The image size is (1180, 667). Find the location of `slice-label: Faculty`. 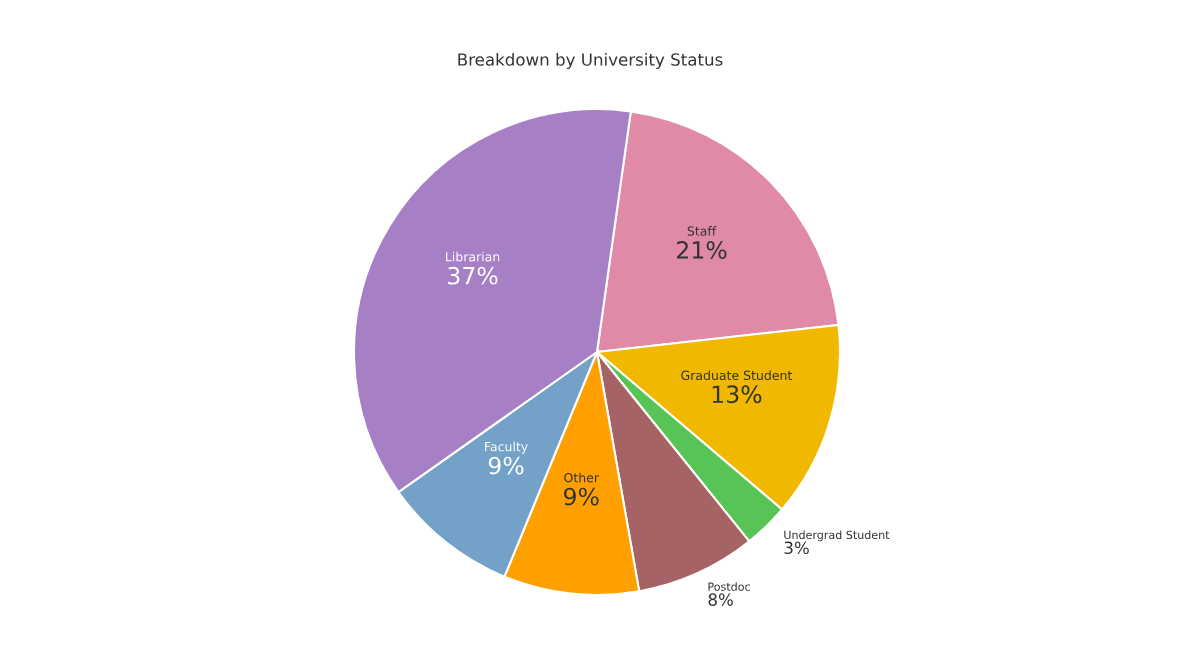

slice-label: Faculty is located at coordinates (506, 447).